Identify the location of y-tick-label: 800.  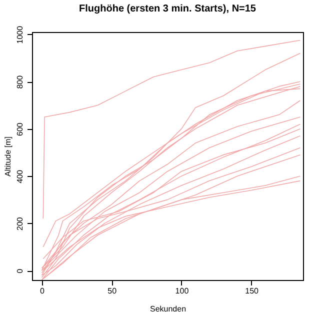
(20, 81).